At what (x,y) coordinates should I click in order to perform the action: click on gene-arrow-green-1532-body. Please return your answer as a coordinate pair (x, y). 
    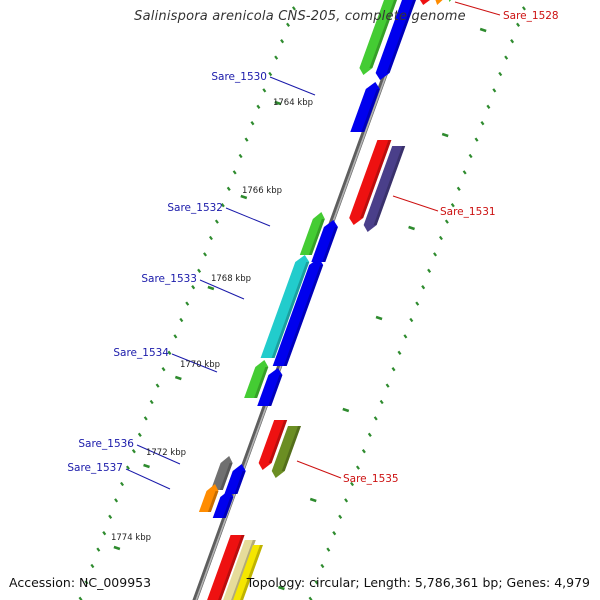
    Looking at the image, I should click on (312, 233).